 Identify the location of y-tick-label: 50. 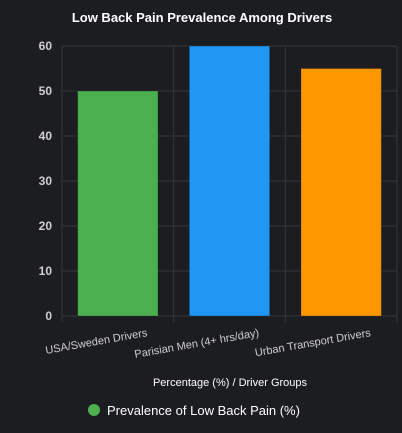
(46, 91).